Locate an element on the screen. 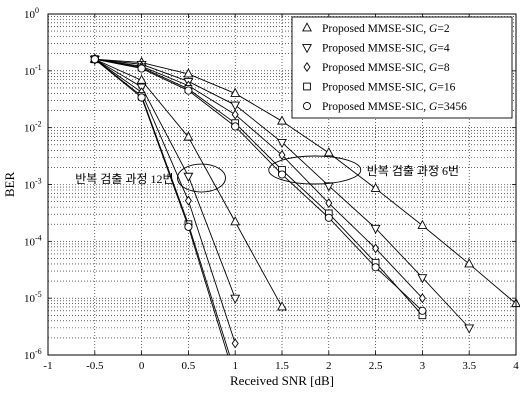  legend-box is located at coordinates (402, 67).